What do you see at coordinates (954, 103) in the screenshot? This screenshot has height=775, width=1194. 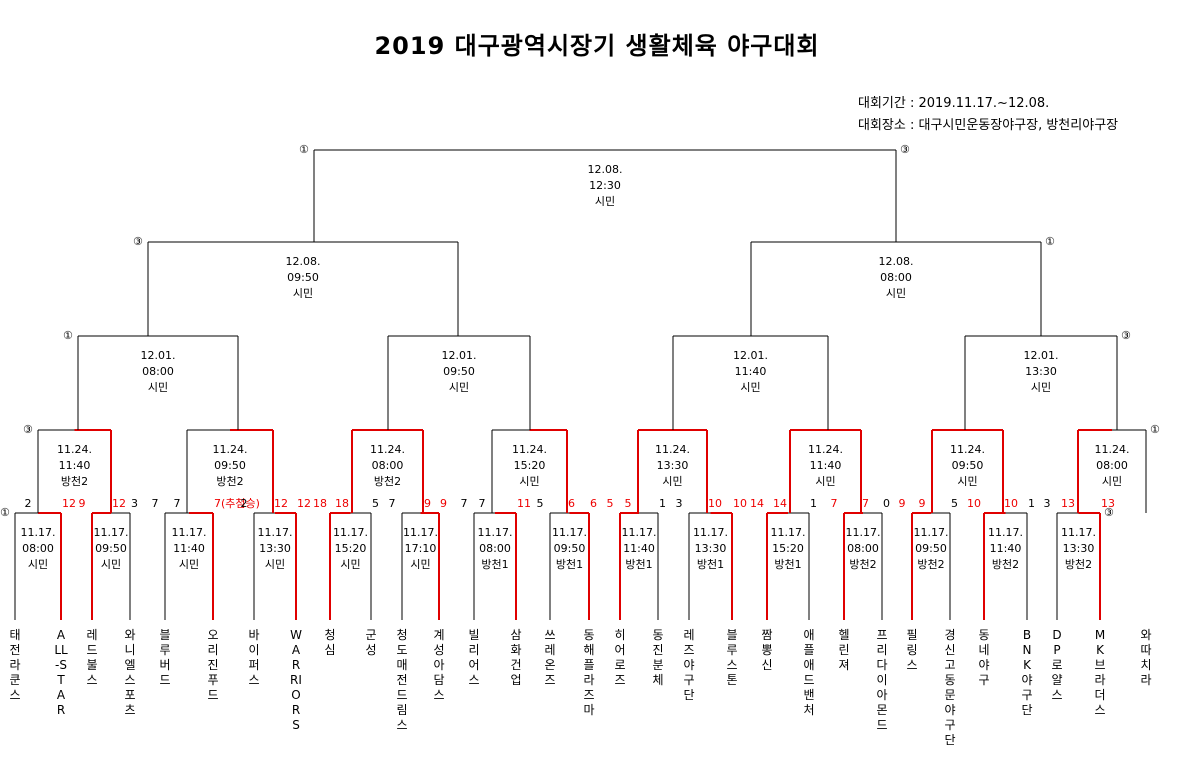 I see `tournament-period: 대회기간 : 2019.11.17.~12.08.` at bounding box center [954, 103].